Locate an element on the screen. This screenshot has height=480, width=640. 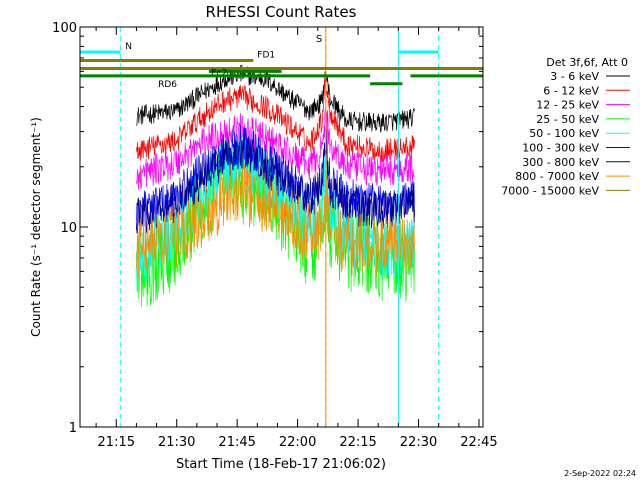
x-tick-label-6: 22:45 is located at coordinates (478, 442).